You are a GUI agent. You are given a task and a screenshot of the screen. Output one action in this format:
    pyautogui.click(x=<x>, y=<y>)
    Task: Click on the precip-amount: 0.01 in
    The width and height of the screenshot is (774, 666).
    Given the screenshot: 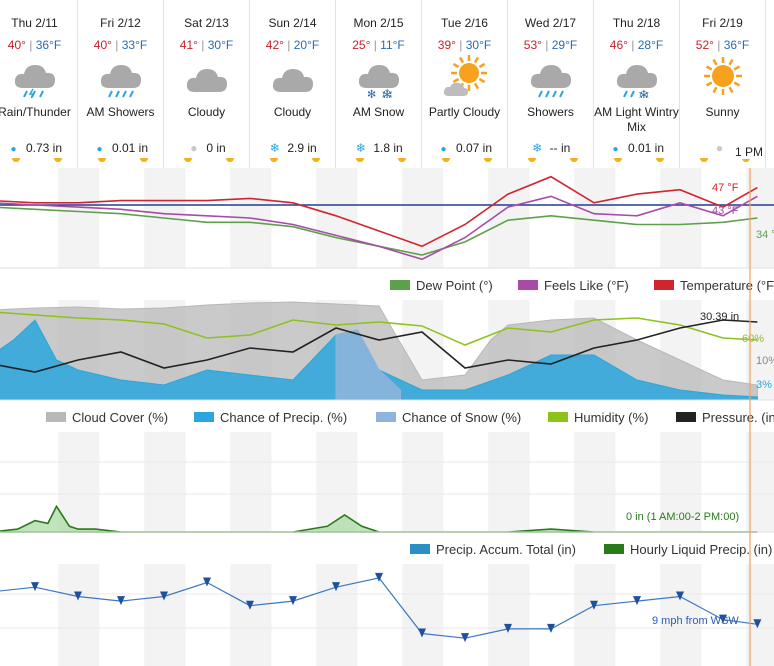 What is the action you would take?
    pyautogui.click(x=130, y=148)
    